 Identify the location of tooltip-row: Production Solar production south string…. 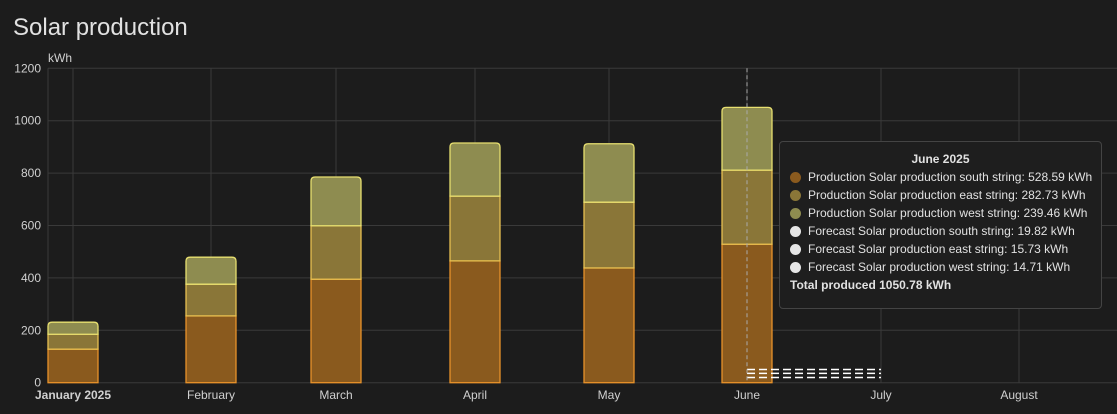
(941, 177).